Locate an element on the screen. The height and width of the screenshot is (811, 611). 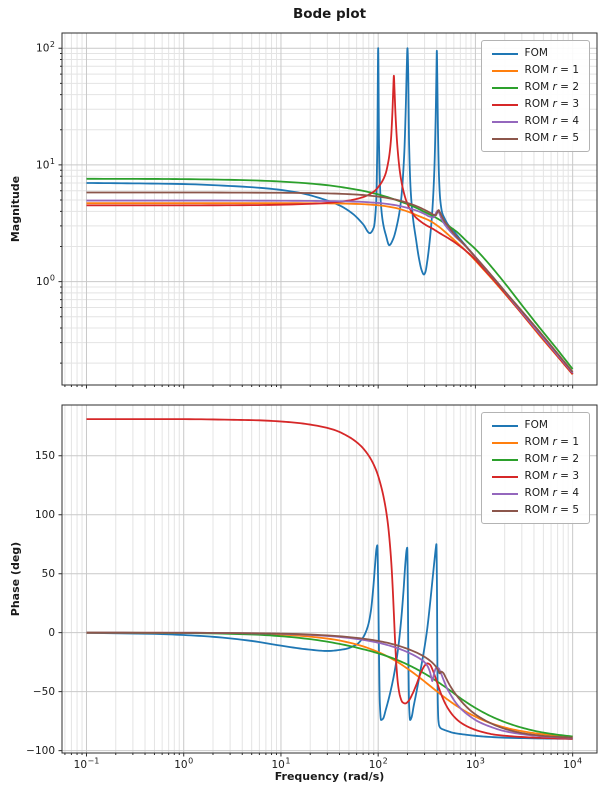
phase-axis-label: Phase (deg) is located at coordinates (15, 579).